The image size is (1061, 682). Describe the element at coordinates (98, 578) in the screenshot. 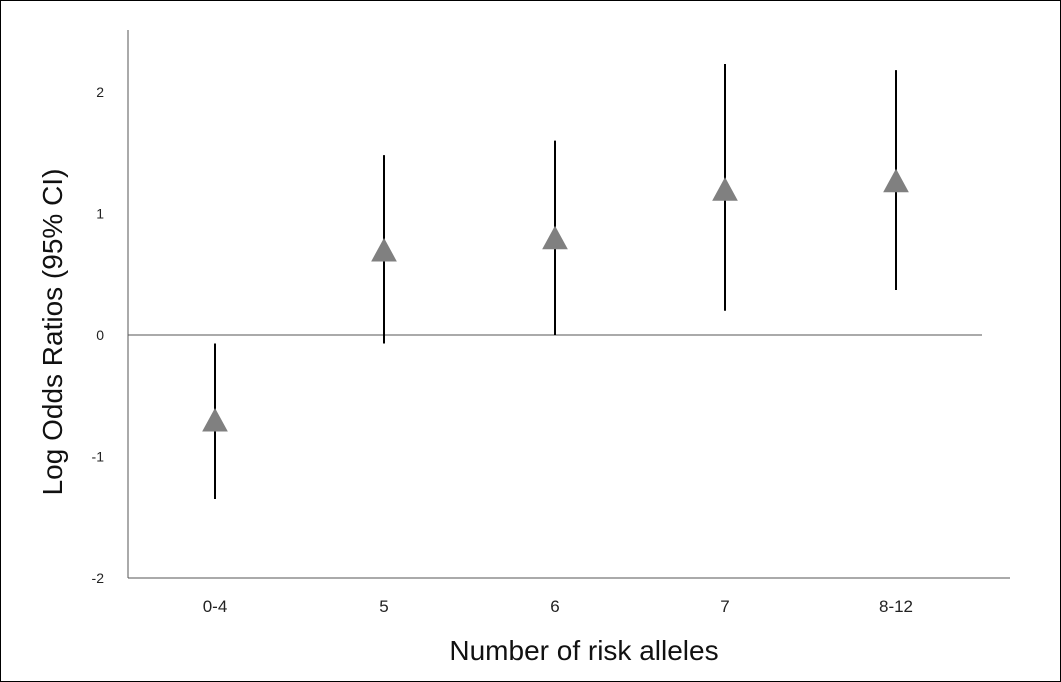

I see `y-tick-label: -2` at that location.